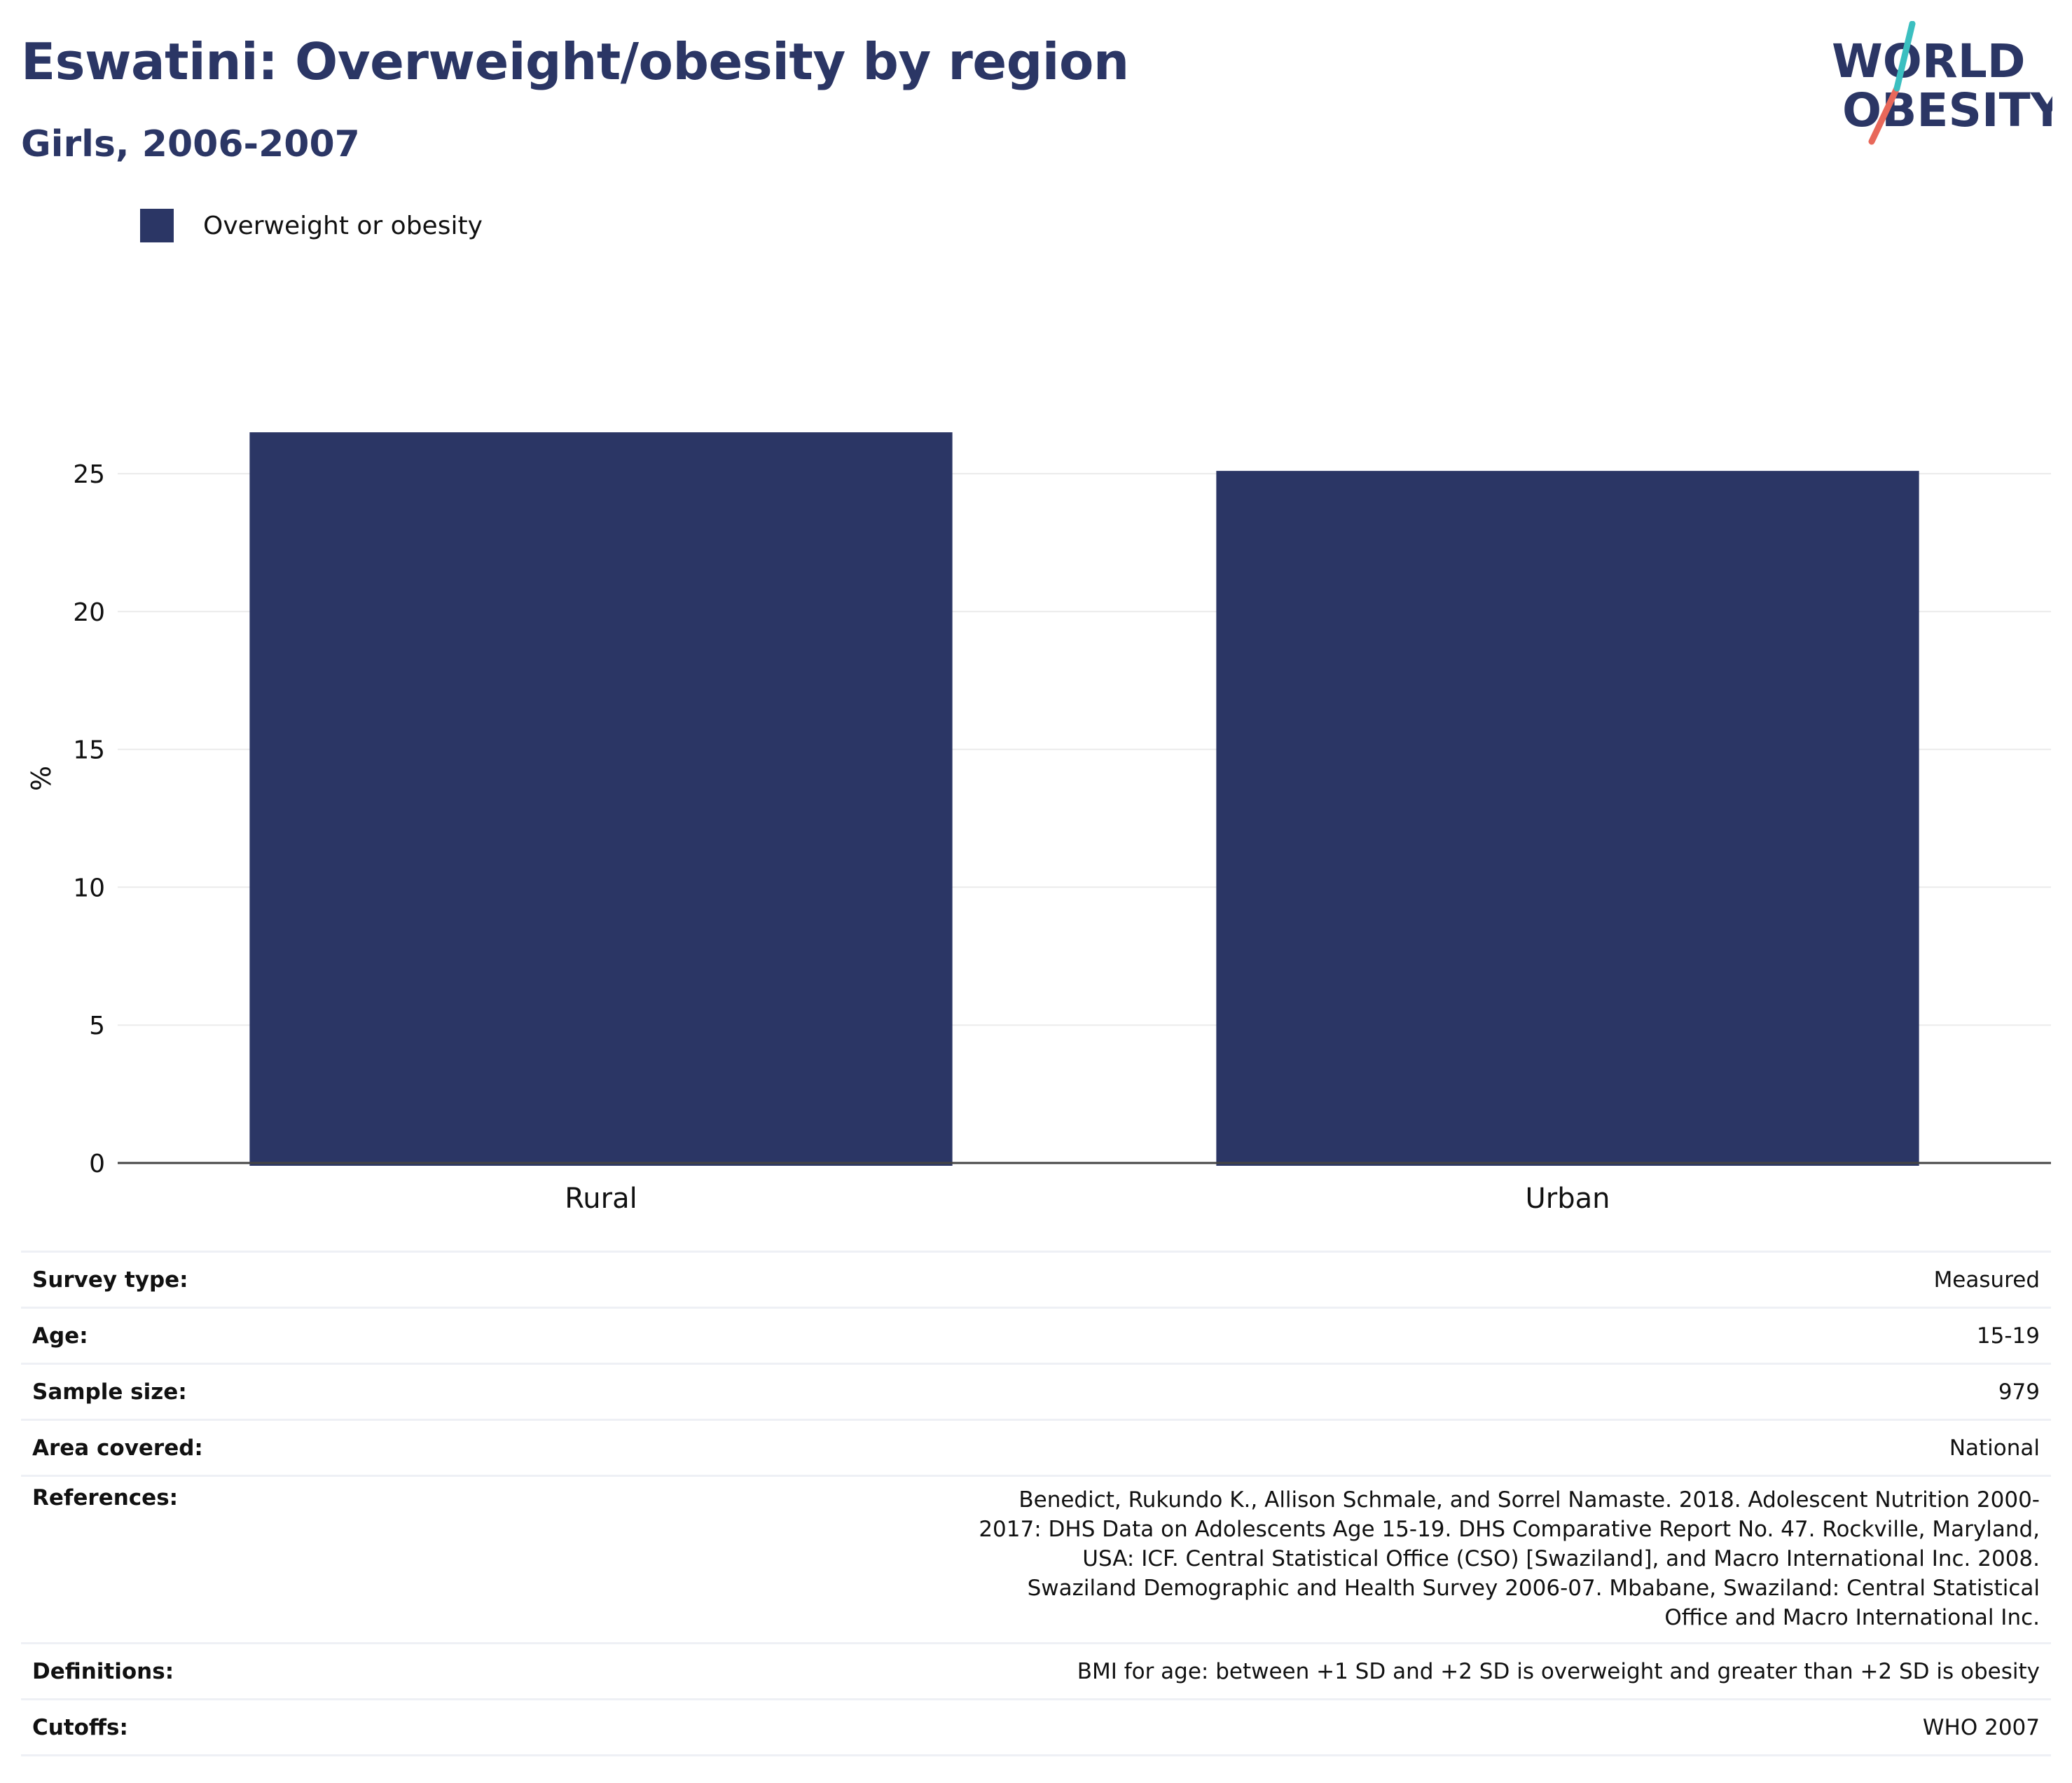  Describe the element at coordinates (1258, 1280) in the screenshot. I see `info-value: Measured` at that location.